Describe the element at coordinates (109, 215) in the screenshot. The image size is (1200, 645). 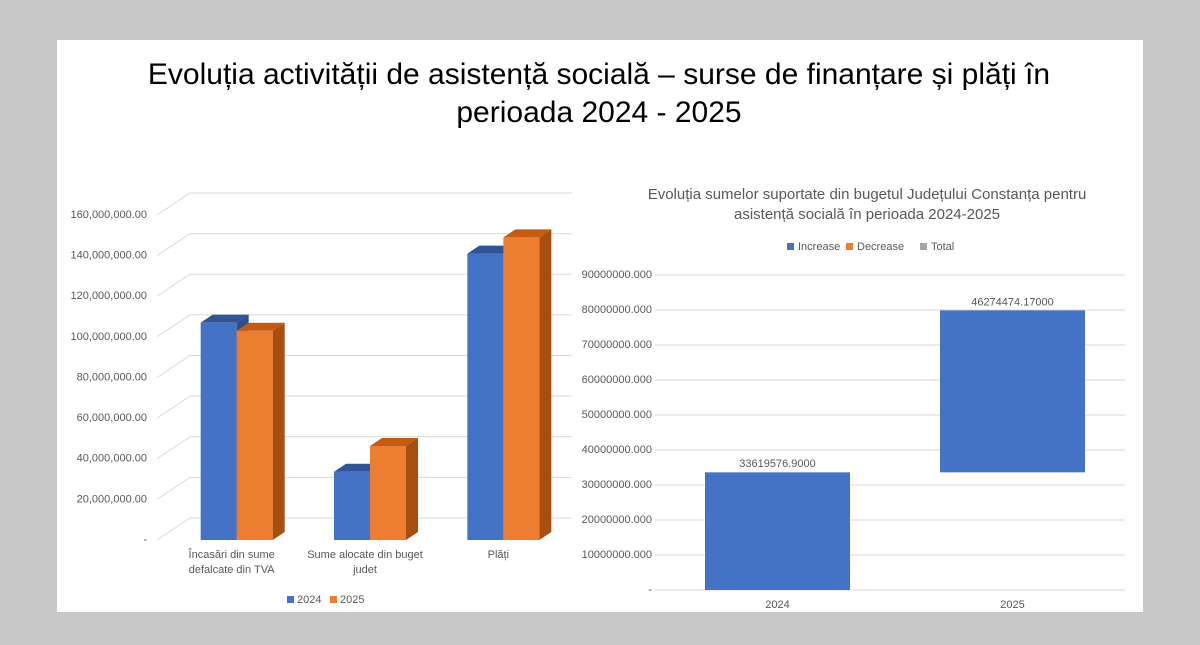
I see `y-tick-label: 160,000,000.00` at that location.